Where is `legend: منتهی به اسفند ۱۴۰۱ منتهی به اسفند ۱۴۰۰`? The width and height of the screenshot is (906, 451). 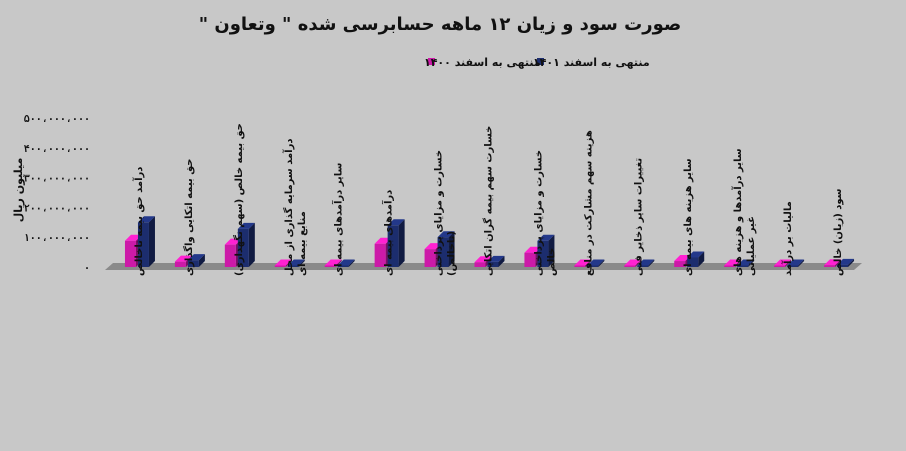 legend: منتهی به اسفند ۱۴۰۱ منتهی به اسفند ۱۴۰۰ is located at coordinates (537, 62).